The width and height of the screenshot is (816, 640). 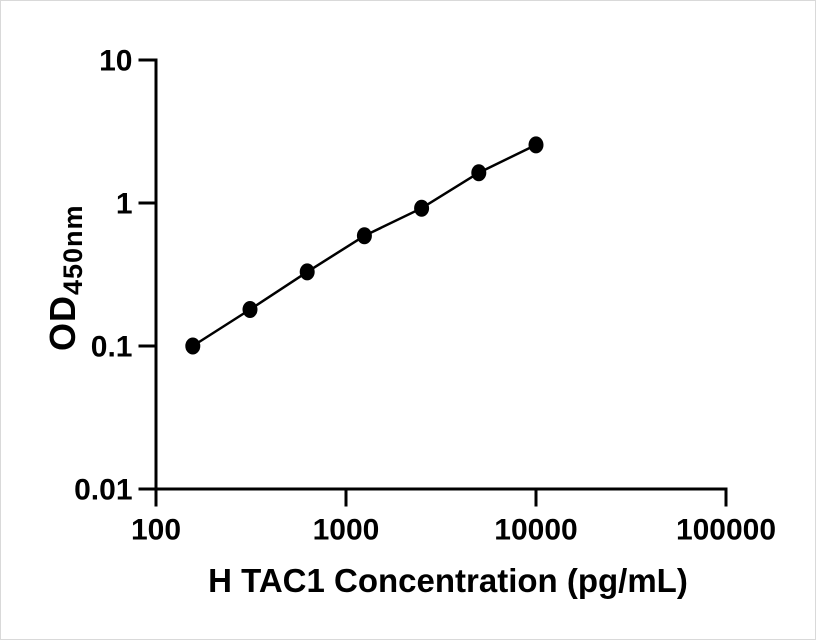 I want to click on y-axis-tick-label: 0.01, so click(x=103, y=490).